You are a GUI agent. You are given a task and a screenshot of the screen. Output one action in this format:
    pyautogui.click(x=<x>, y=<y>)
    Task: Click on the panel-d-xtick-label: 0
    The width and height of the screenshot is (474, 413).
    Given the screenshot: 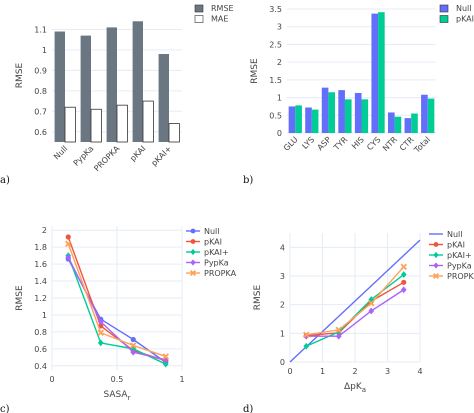 What is the action you would take?
    pyautogui.click(x=289, y=371)
    